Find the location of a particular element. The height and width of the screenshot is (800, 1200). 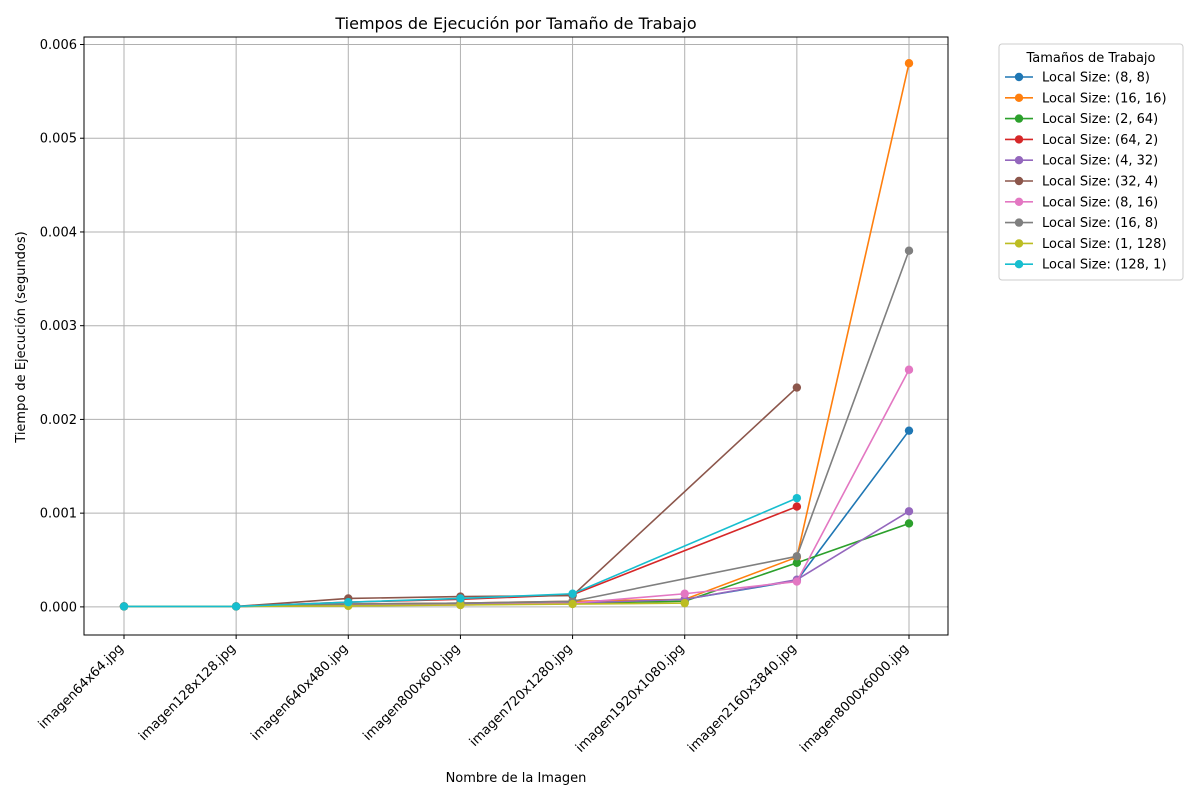

y-tick-label: 0.002 is located at coordinates (58, 420).